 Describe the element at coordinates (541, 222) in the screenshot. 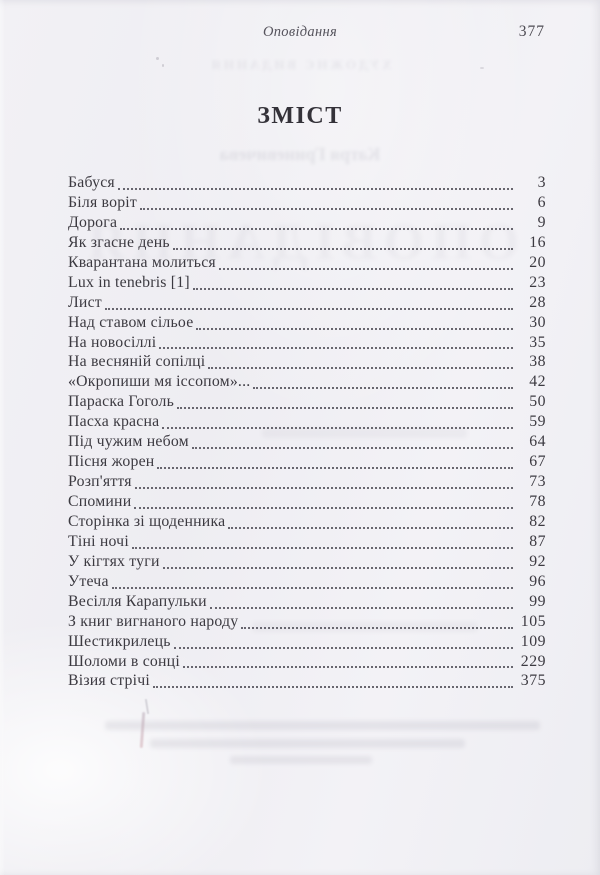

I see `toc-entry-page: 9` at that location.